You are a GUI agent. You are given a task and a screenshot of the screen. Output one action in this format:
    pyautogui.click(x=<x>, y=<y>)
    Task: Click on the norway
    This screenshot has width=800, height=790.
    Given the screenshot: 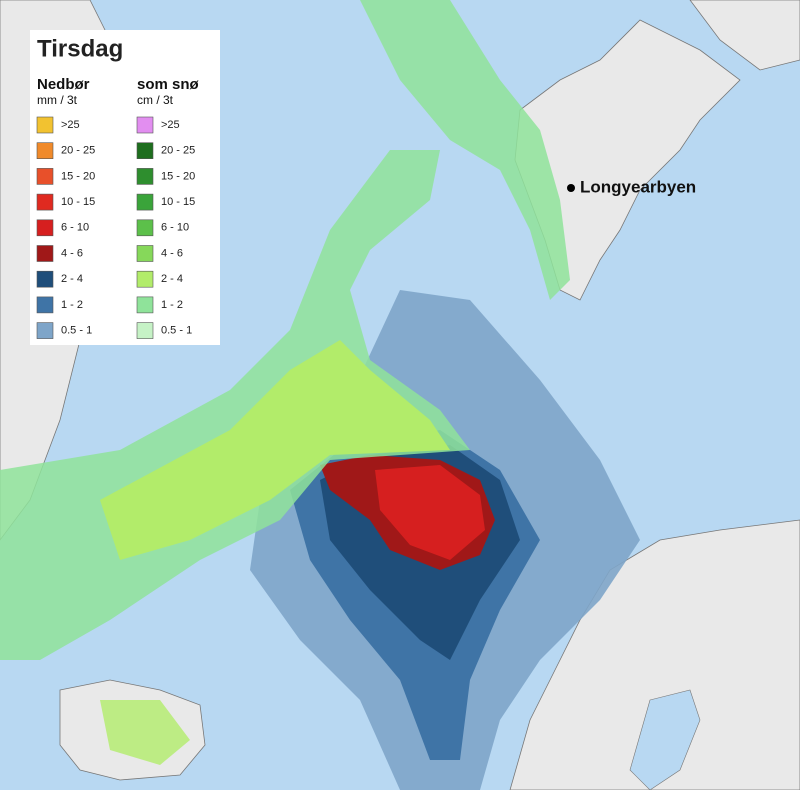 What is the action you would take?
    pyautogui.click(x=654, y=654)
    